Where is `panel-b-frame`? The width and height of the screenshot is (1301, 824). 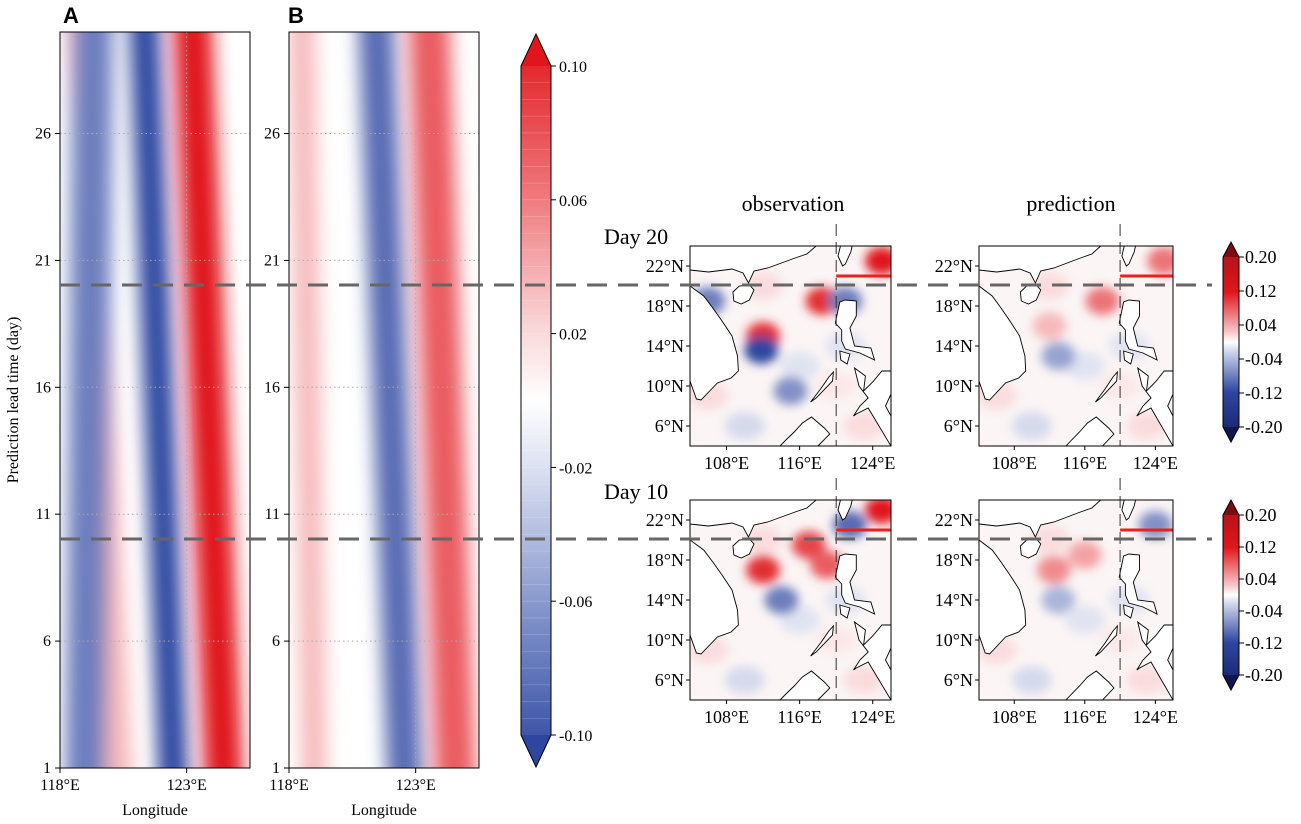
panel-b-frame is located at coordinates (384, 400).